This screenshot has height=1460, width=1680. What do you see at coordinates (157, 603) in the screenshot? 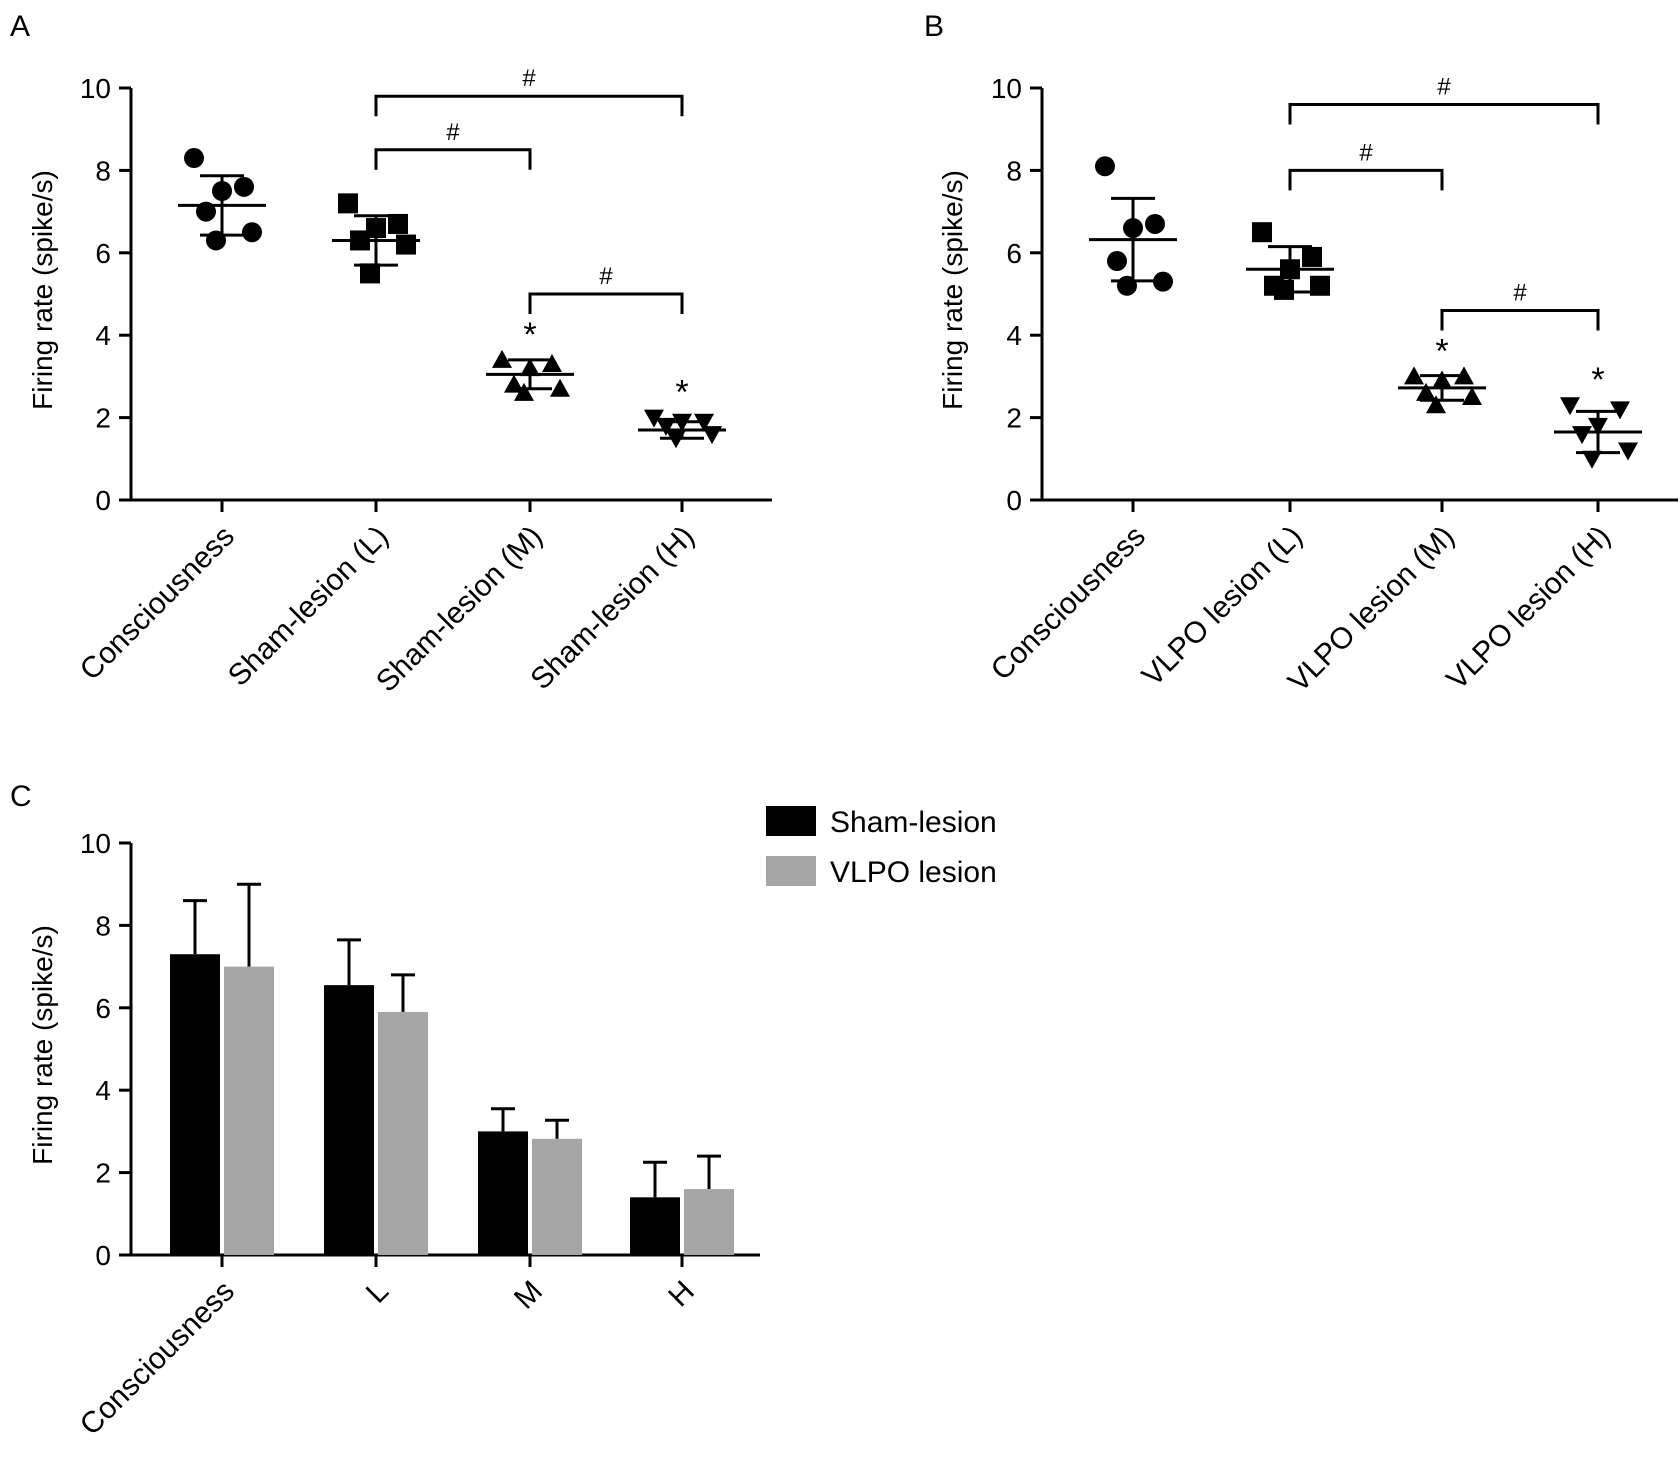
I see `panel-a-x-tick-label: Consciousness` at bounding box center [157, 603].